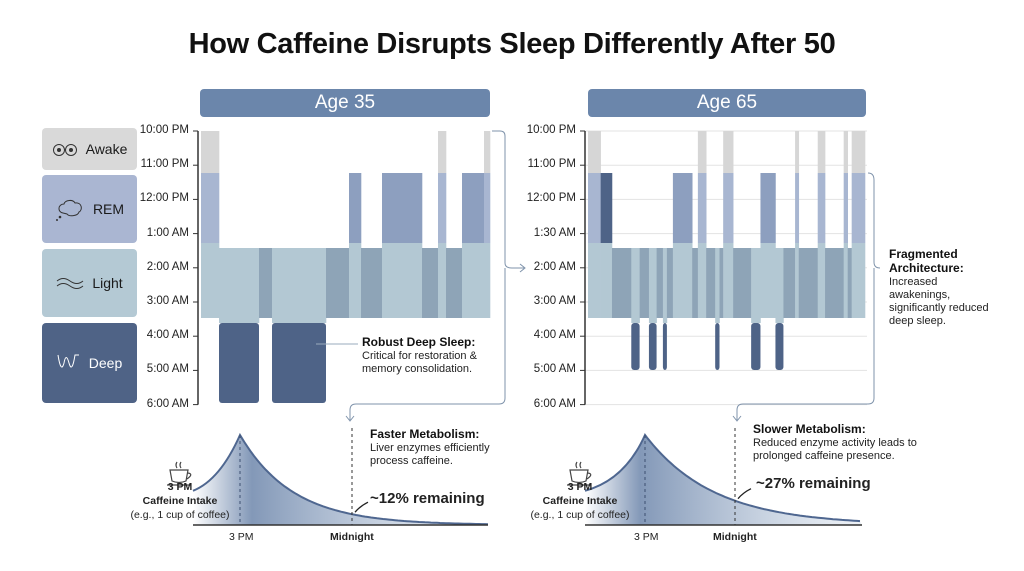 Image resolution: width=1024 pixels, height=571 pixels. Describe the element at coordinates (106, 149) in the screenshot. I see `legend-label: Awake` at that location.